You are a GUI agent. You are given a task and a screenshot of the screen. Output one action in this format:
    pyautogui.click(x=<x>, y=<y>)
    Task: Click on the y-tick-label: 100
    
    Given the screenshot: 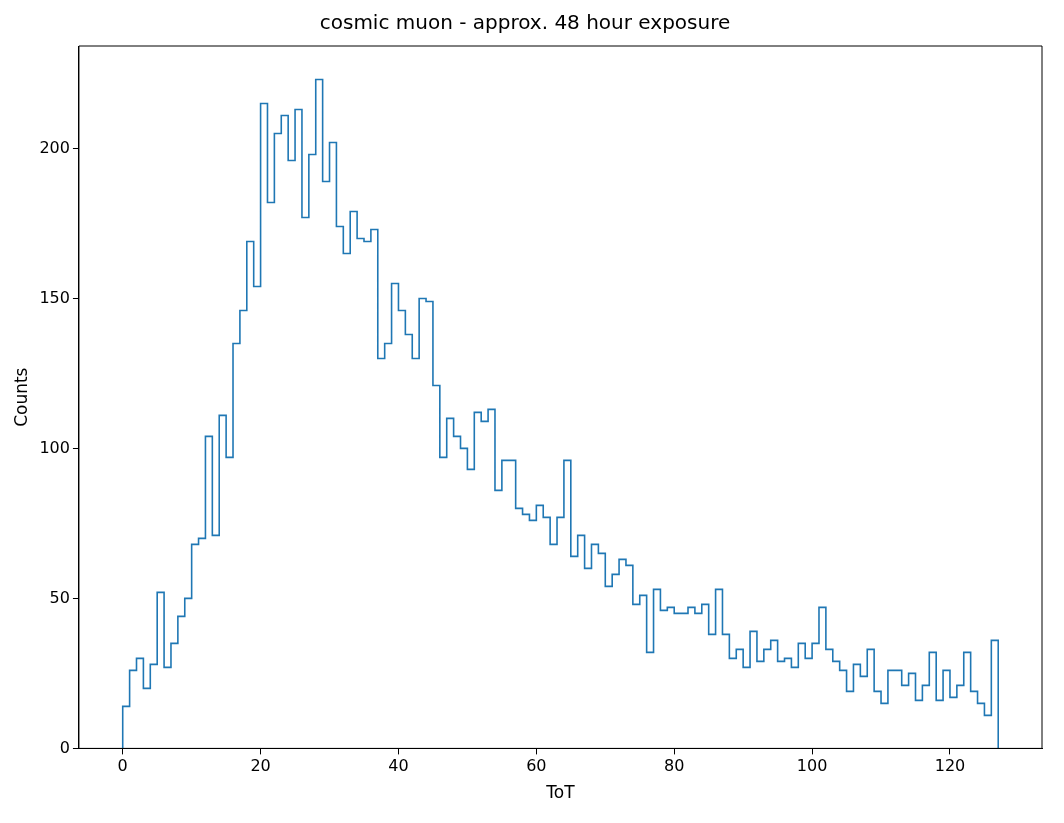 What is the action you would take?
    pyautogui.click(x=54, y=447)
    